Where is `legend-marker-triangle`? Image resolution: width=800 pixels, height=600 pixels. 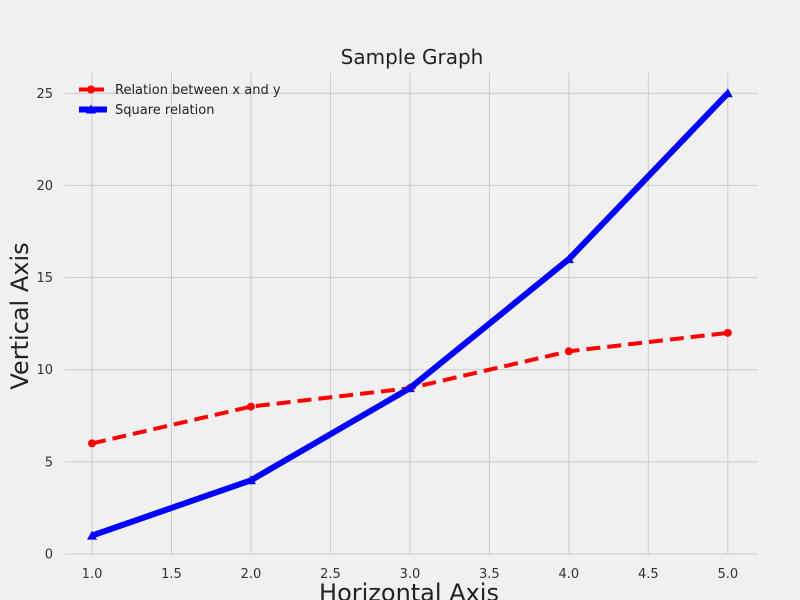 legend-marker-triangle is located at coordinates (91, 109).